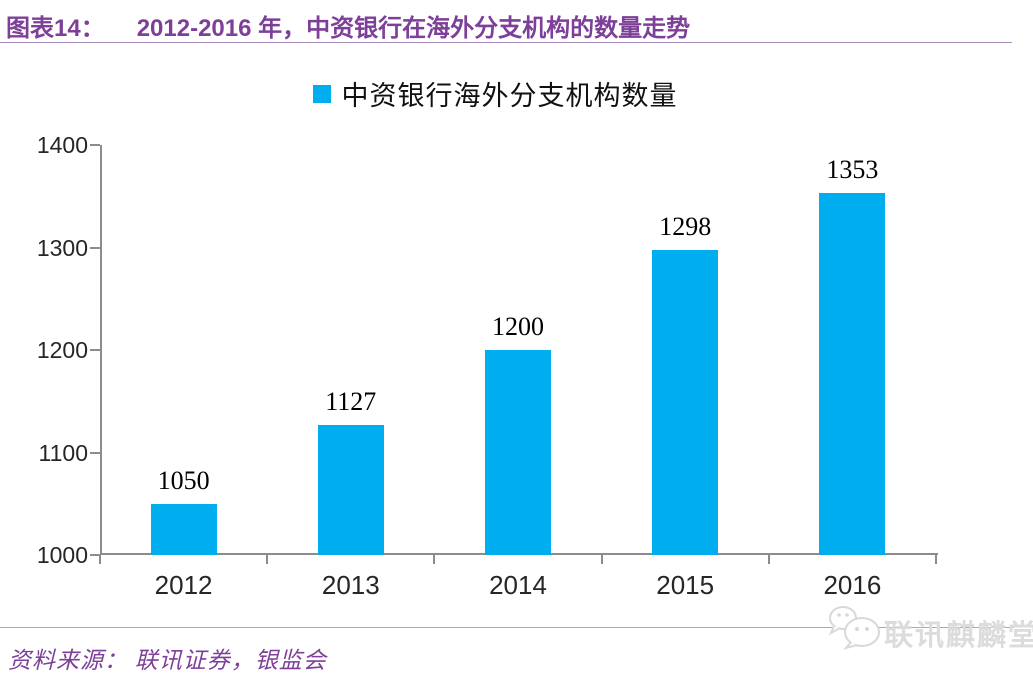  I want to click on bar-value-label: 1127, so click(351, 401).